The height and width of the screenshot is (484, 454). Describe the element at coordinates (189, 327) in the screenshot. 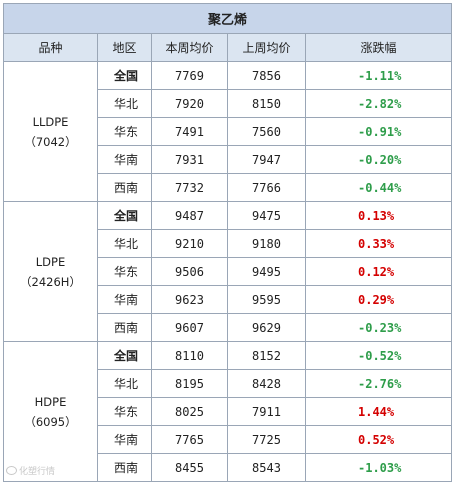

I see `this-week-price: 9607` at that location.